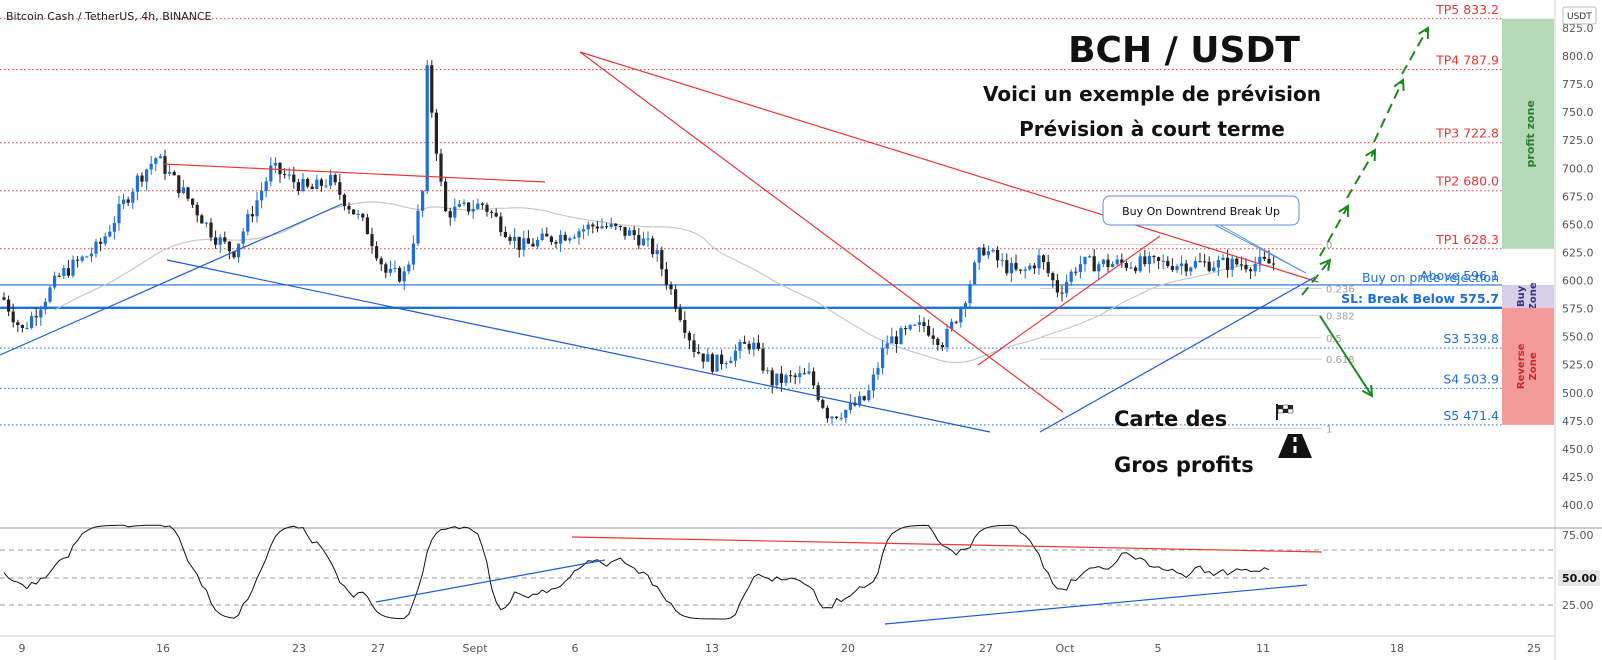 The height and width of the screenshot is (660, 1602). What do you see at coordinates (1467, 9) in the screenshot?
I see `level-label-tp5: TP5 833.2` at bounding box center [1467, 9].